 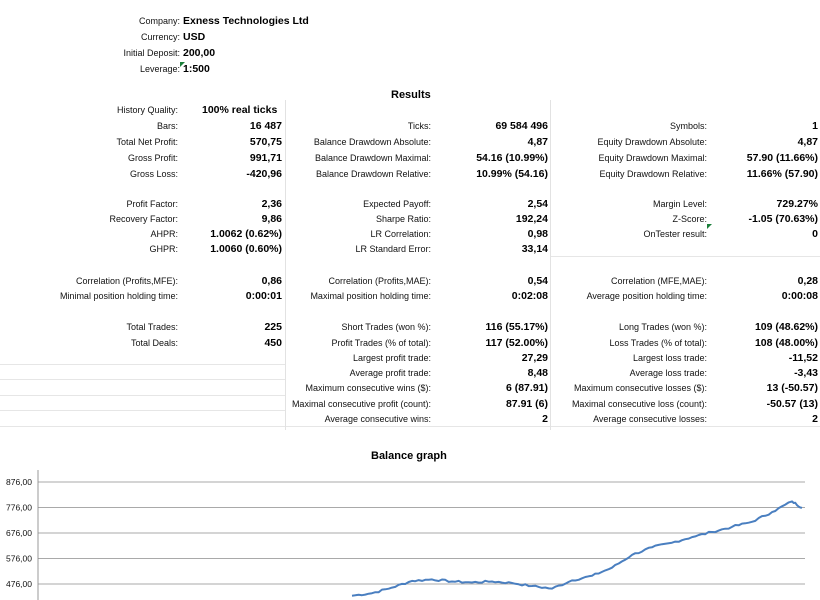 What do you see at coordinates (19, 482) in the screenshot?
I see `y-tick-label: 876,00` at bounding box center [19, 482].